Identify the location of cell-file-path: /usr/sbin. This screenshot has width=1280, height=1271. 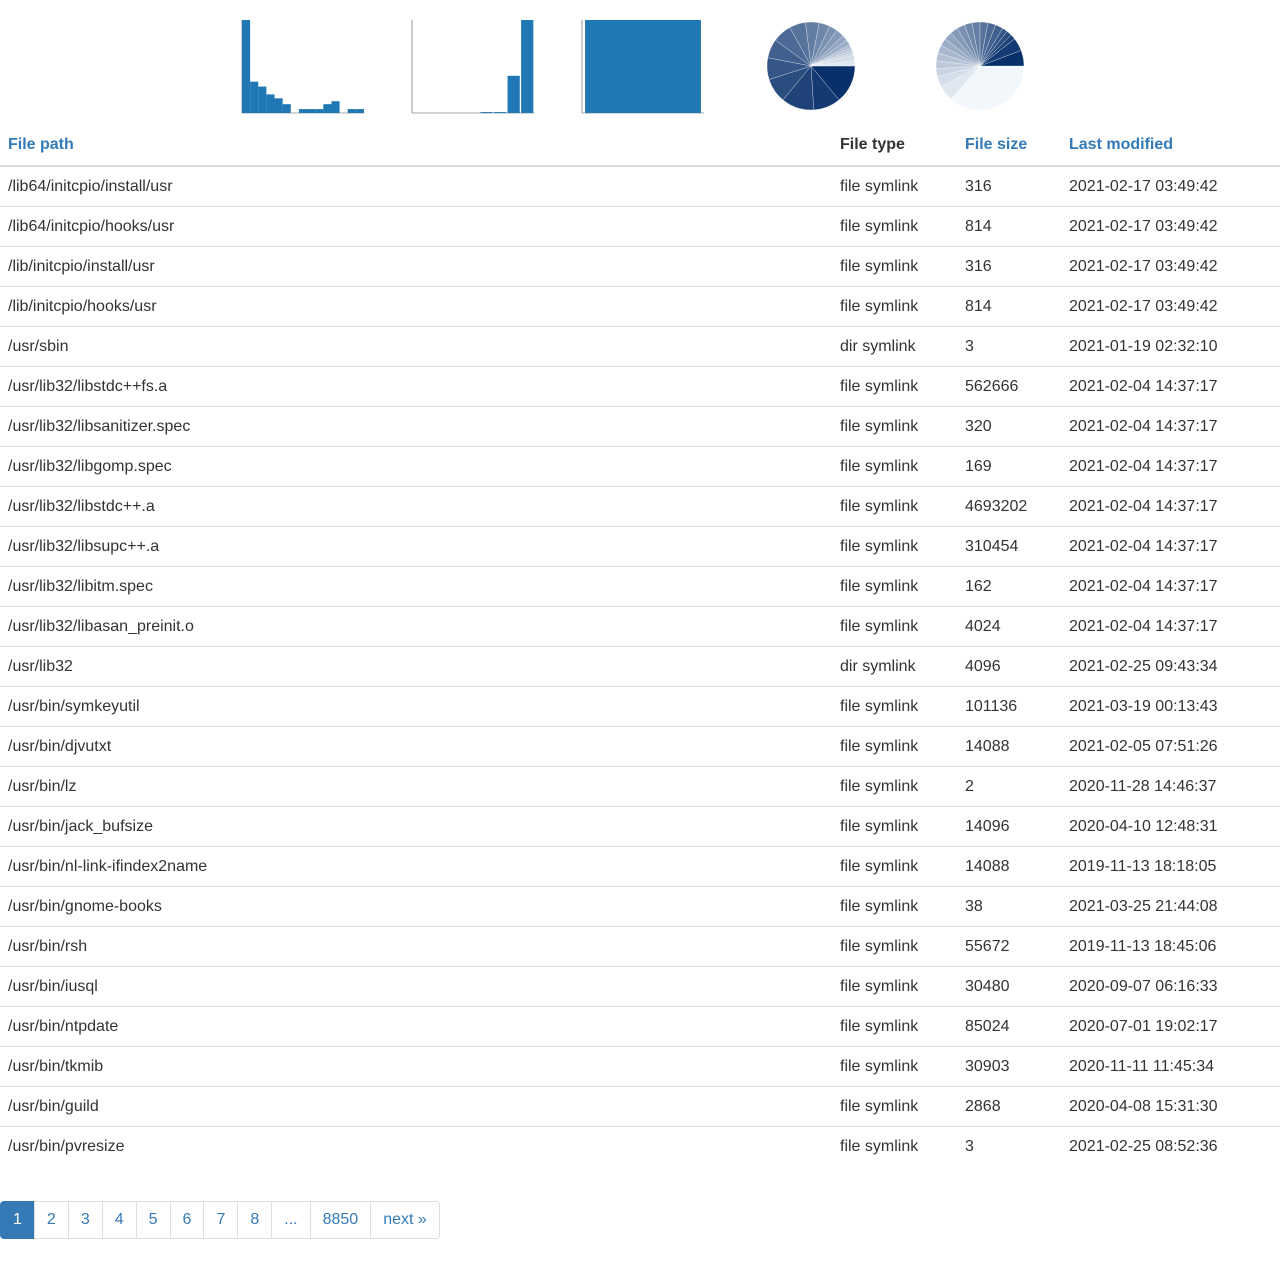
(416, 346).